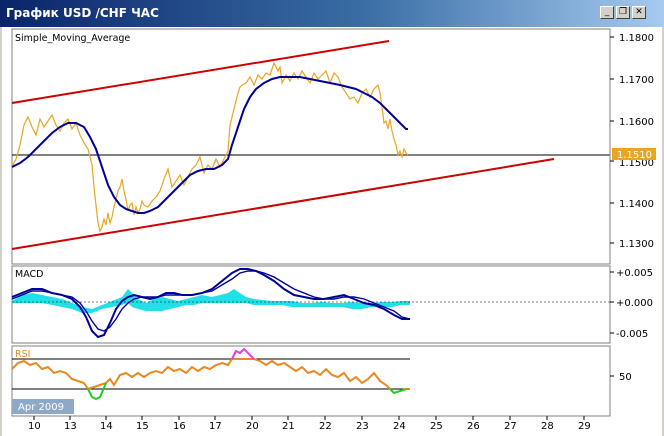  Describe the element at coordinates (29, 274) in the screenshot. I see `macd-label: MACD` at that location.